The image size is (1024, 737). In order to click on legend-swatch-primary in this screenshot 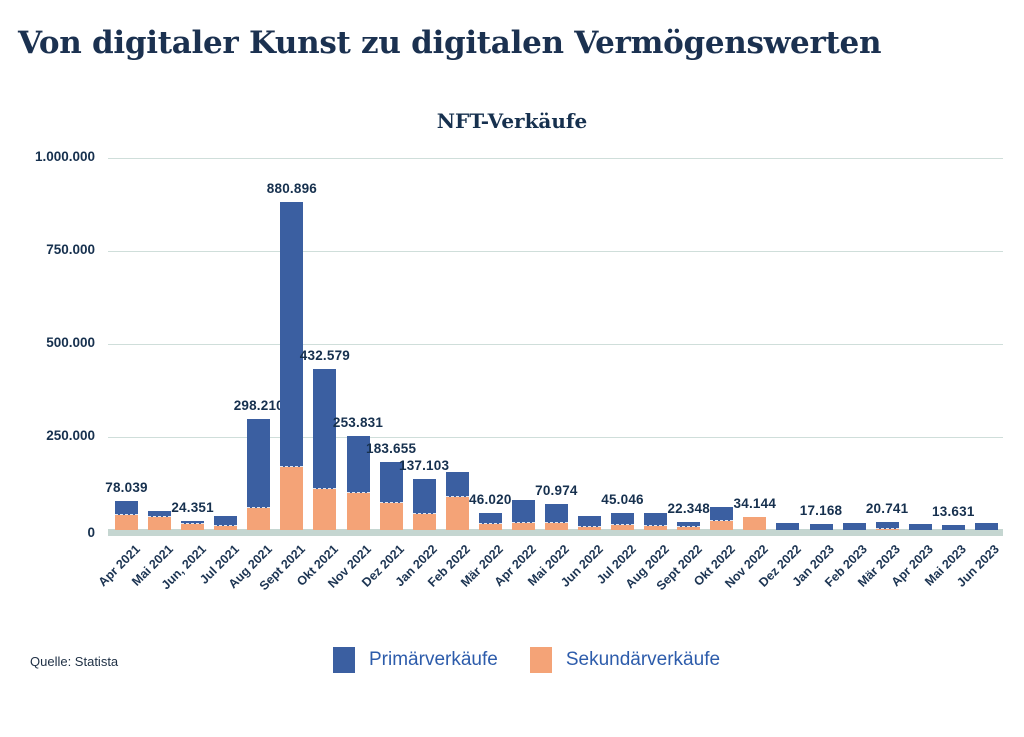, I will do `click(344, 660)`.